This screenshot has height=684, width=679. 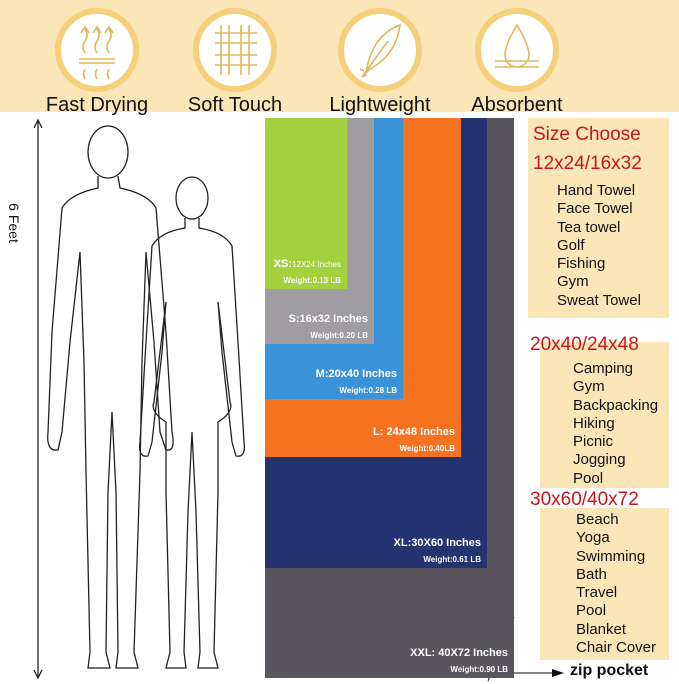 I want to click on feature-2: Lightweight, so click(x=380, y=62).